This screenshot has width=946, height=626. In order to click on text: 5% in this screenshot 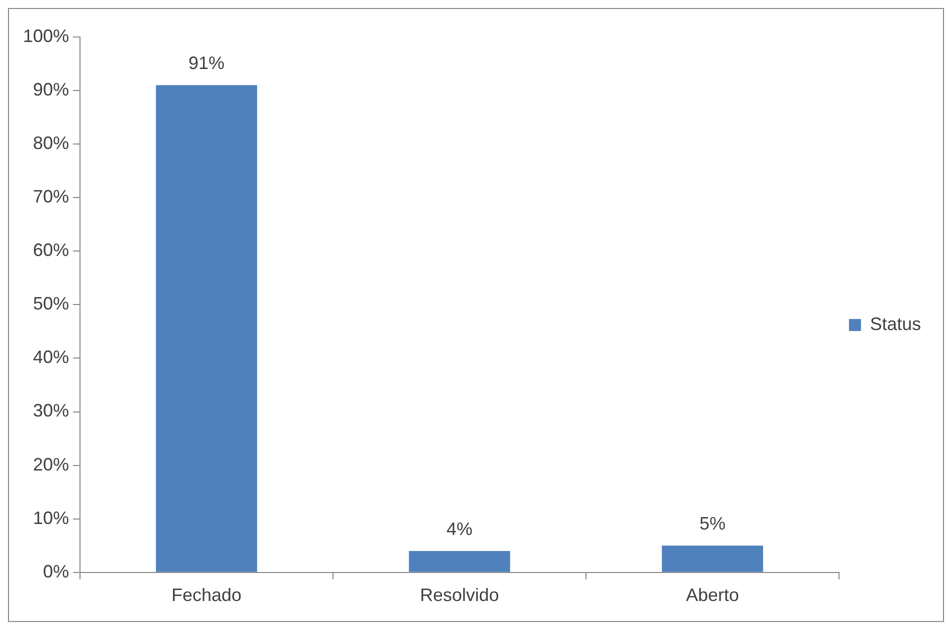, I will do `click(712, 524)`.